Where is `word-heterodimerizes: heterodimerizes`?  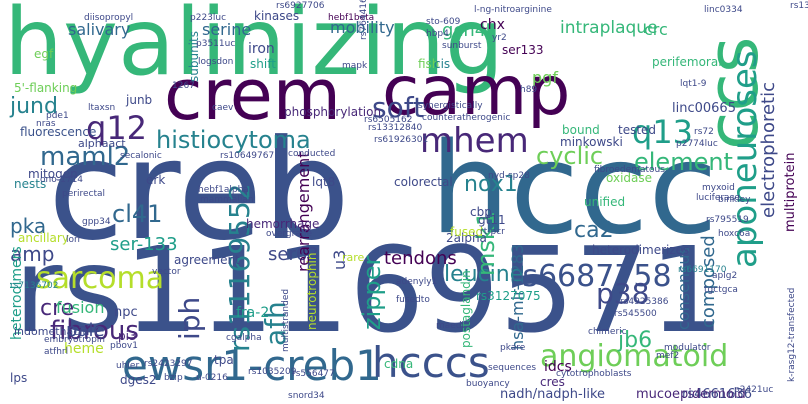
word-heterodimerizes: heterodimerizes is located at coordinates (641, 250).